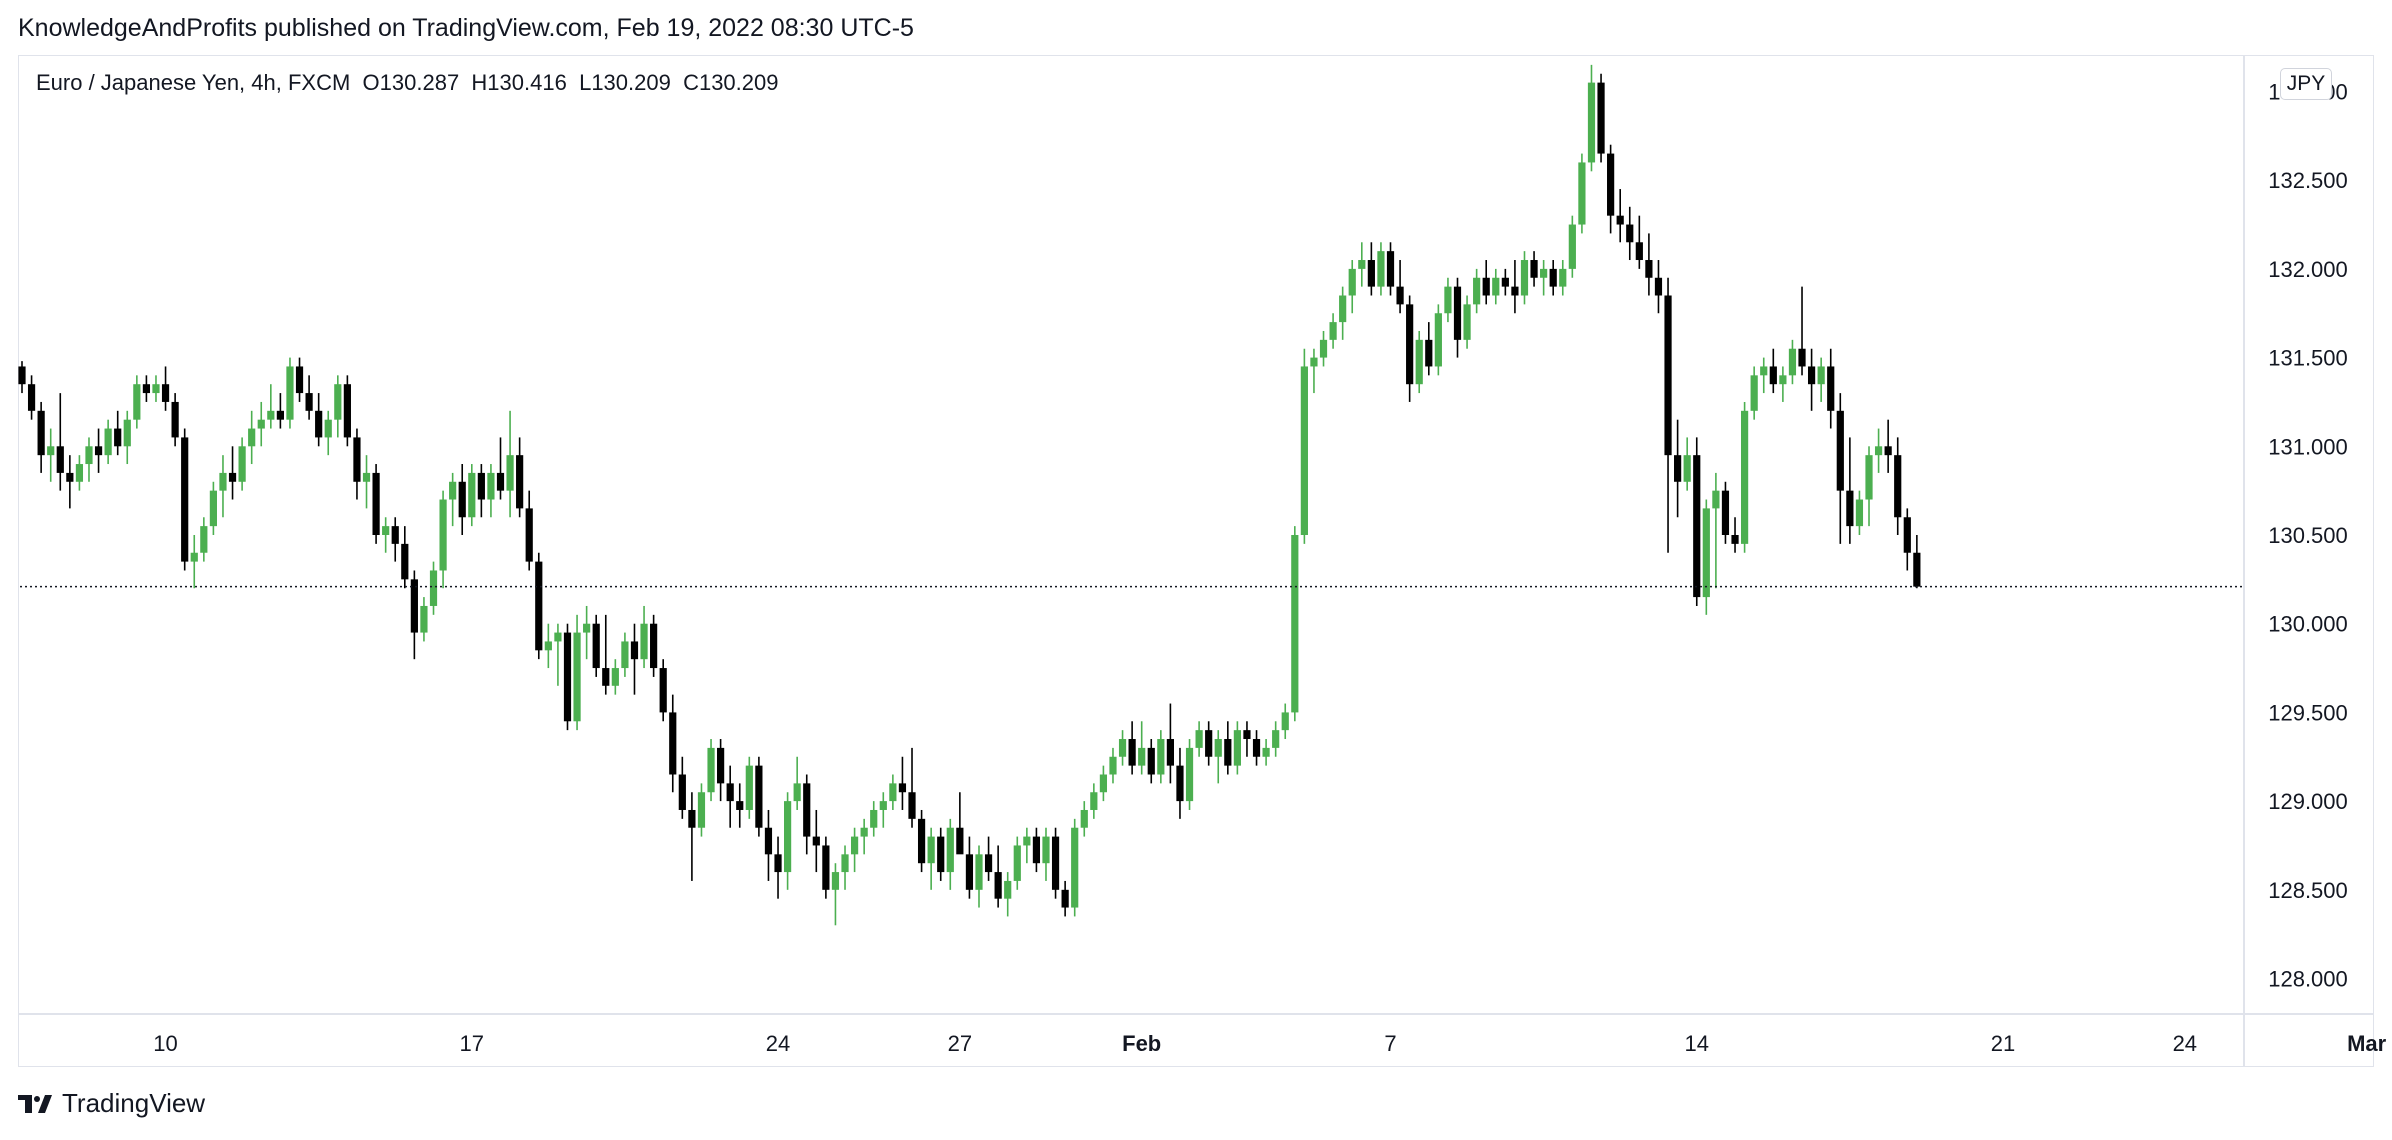  What do you see at coordinates (1390, 1043) in the screenshot?
I see `x-tick-label: 7` at bounding box center [1390, 1043].